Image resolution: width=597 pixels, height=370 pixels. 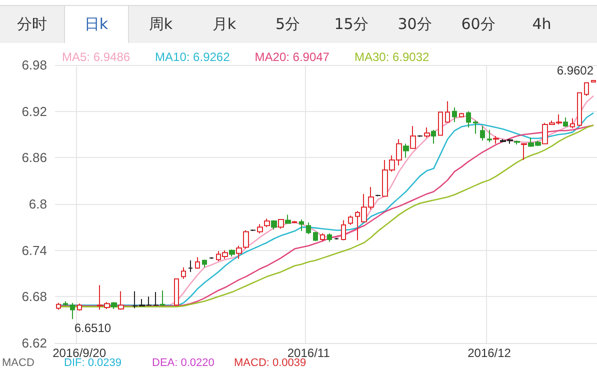 I want to click on annotation: 6.9602, so click(x=575, y=70).